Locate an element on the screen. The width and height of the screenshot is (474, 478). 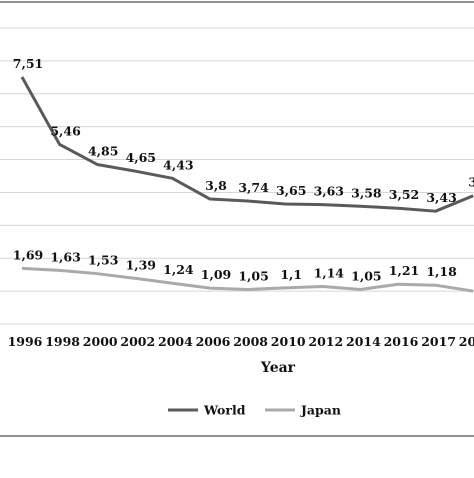
japan-legend-label: Japan is located at coordinates (320, 410).